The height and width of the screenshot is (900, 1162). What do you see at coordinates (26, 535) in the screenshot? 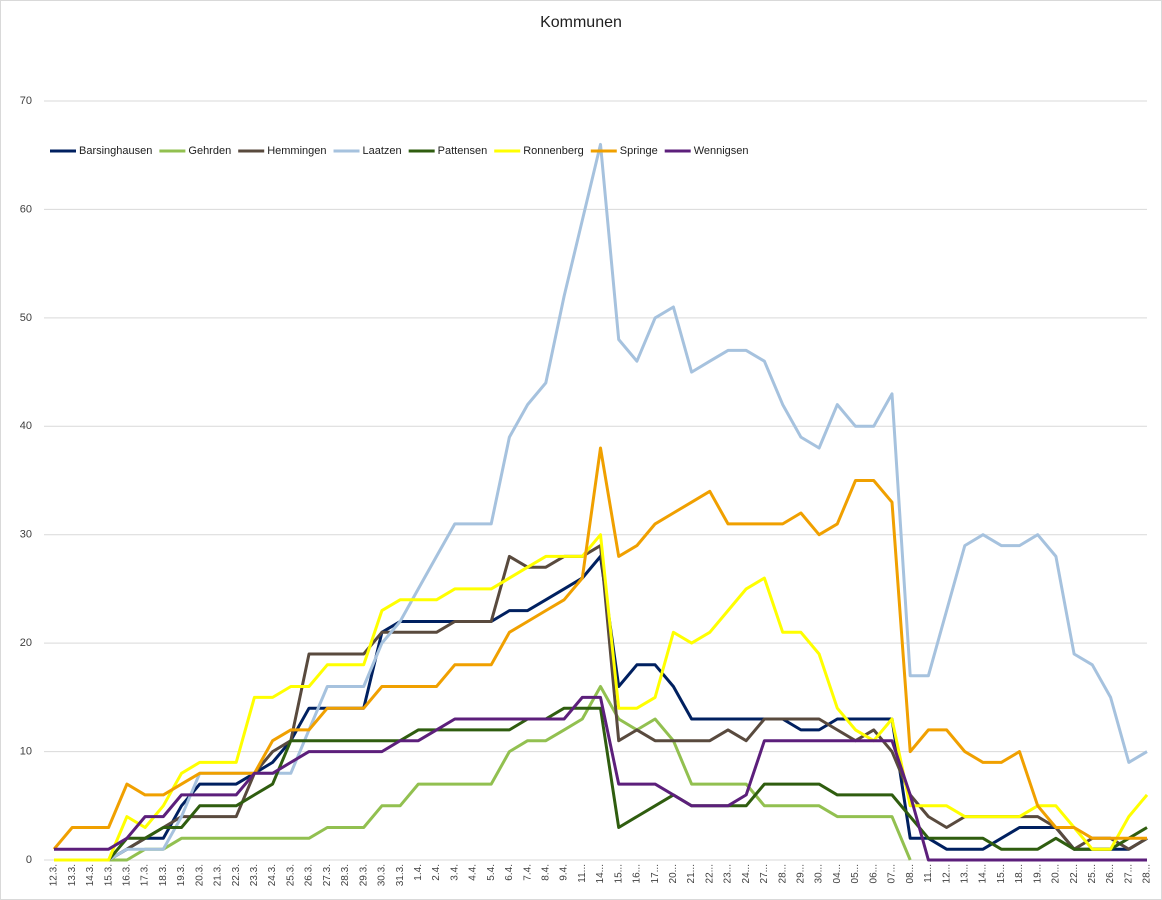
I see `y-tick-label: 30` at bounding box center [26, 535].